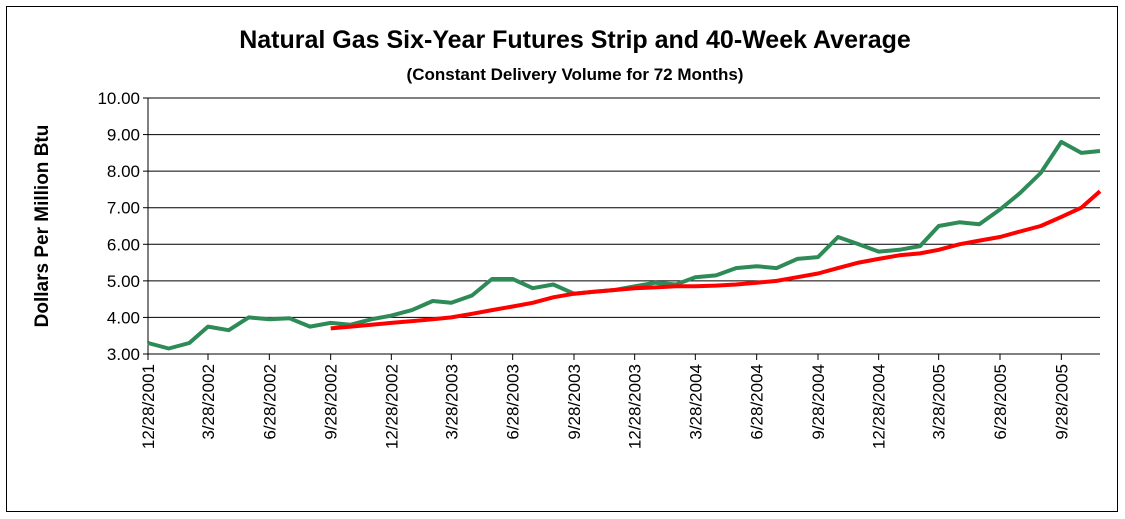  Describe the element at coordinates (118, 98) in the screenshot. I see `y-tick-label: 10.00` at that location.